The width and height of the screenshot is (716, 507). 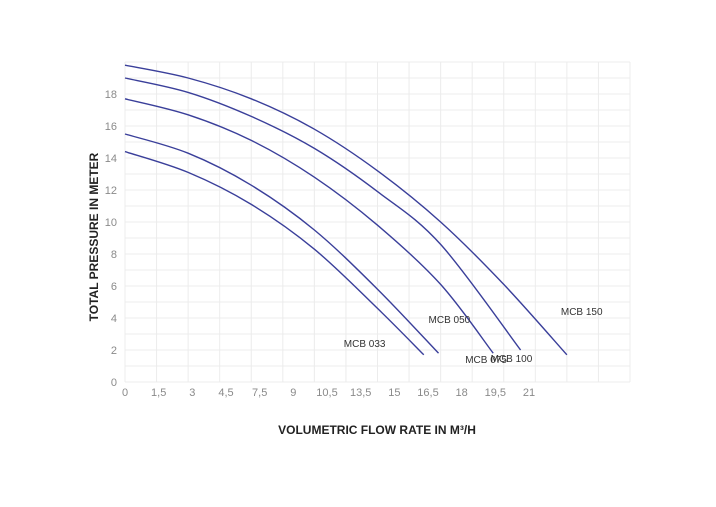 I want to click on x-tick-label: 1,5, so click(x=158, y=393).